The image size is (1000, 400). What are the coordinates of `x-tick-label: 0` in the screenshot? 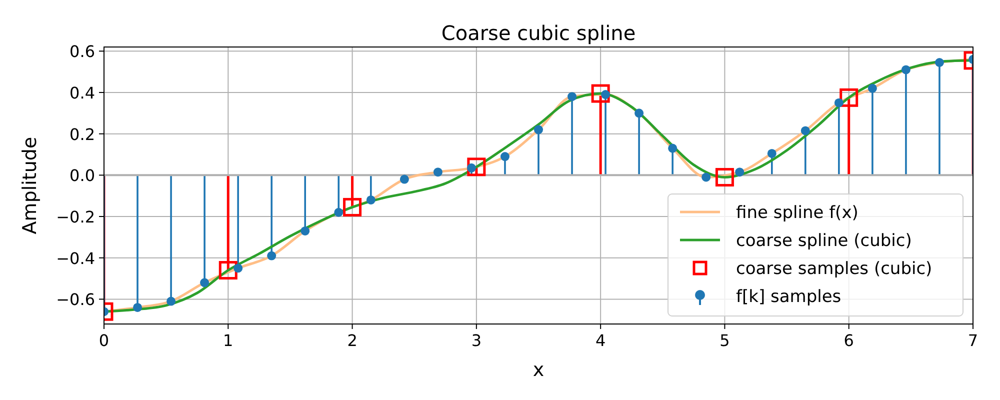 It's located at (104, 340).